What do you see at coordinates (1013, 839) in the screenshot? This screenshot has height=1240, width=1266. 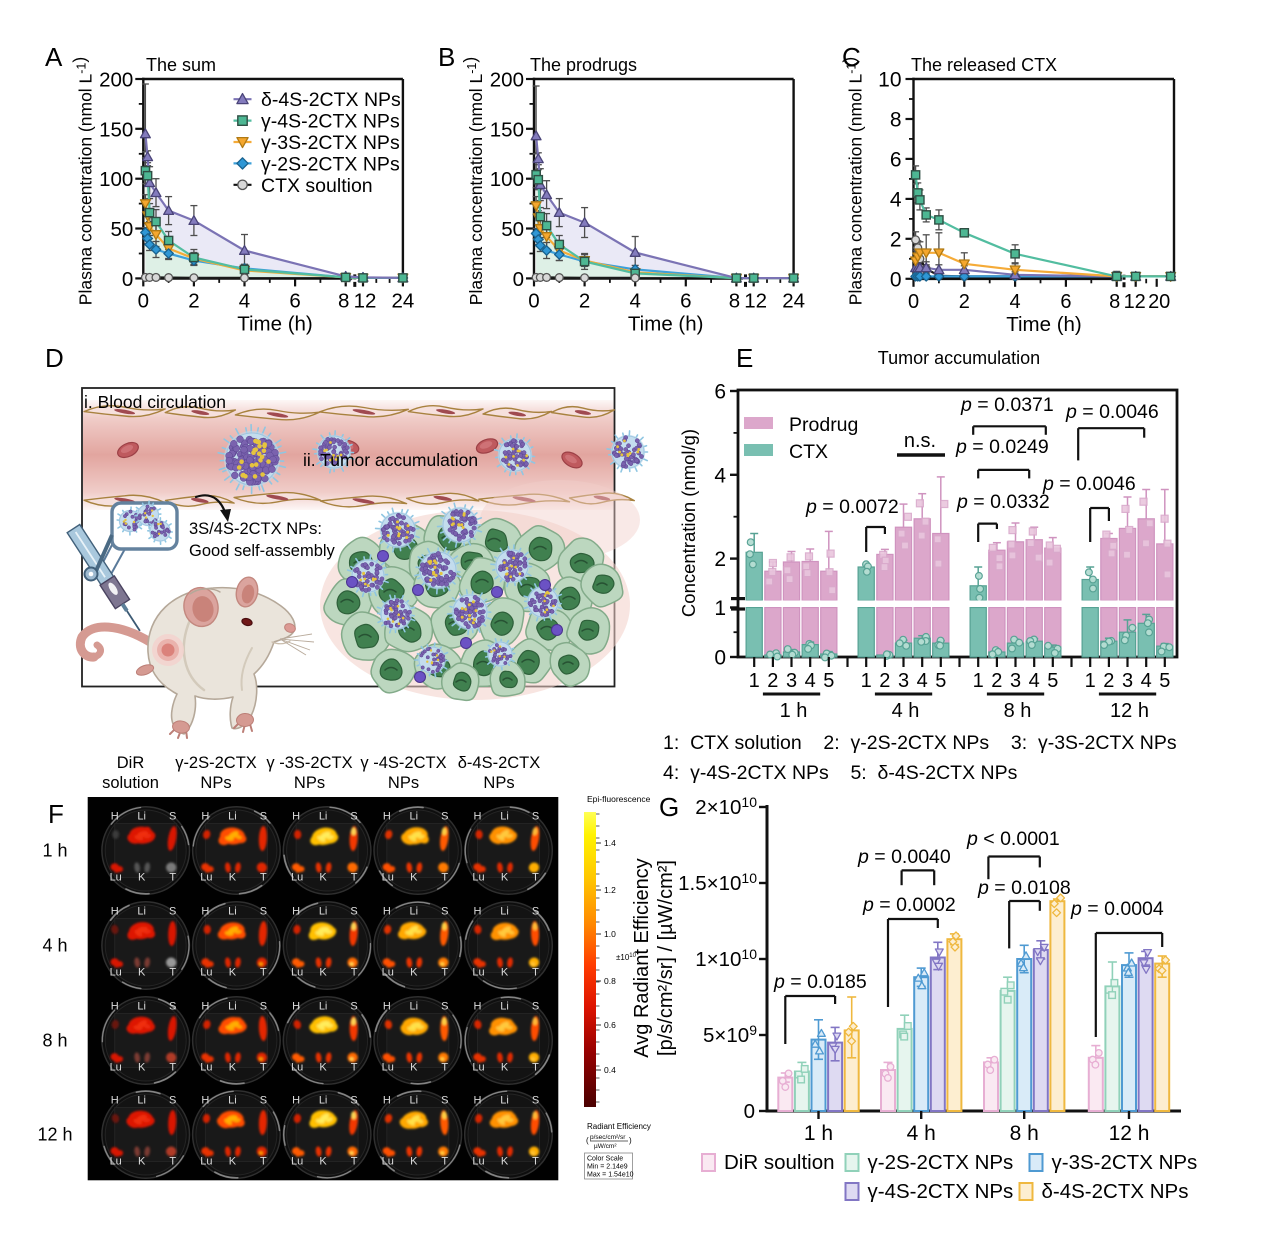 I see `svg-text: p < 0.0001` at bounding box center [1013, 839].